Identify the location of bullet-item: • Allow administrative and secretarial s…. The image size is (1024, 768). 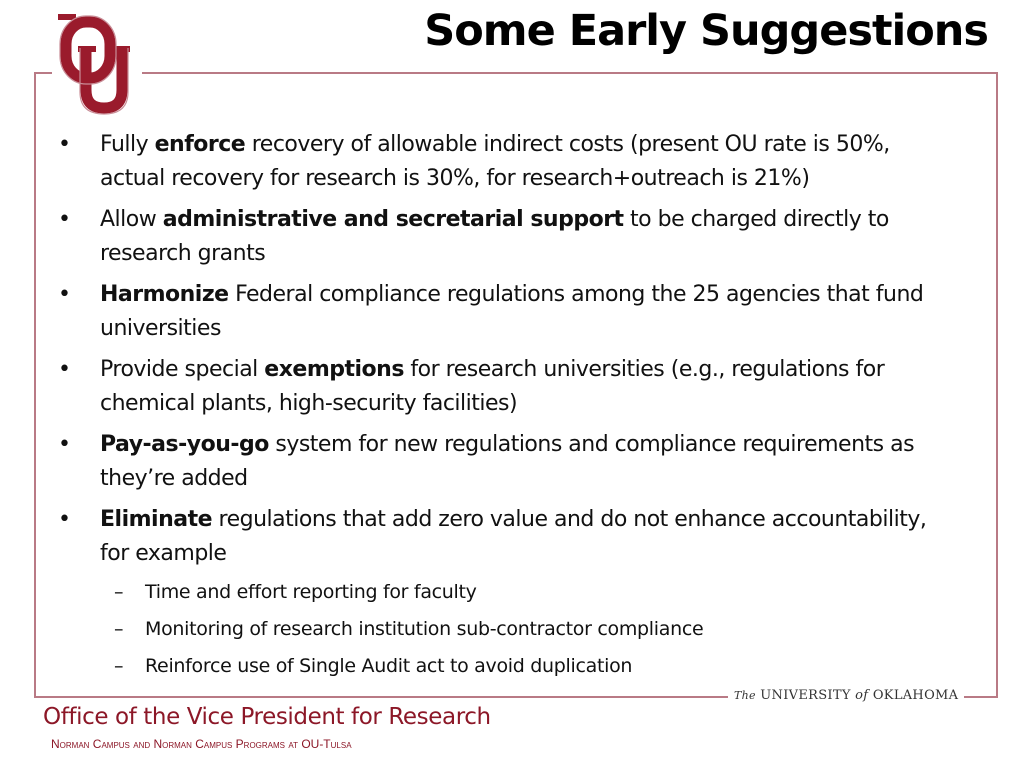
(508, 237).